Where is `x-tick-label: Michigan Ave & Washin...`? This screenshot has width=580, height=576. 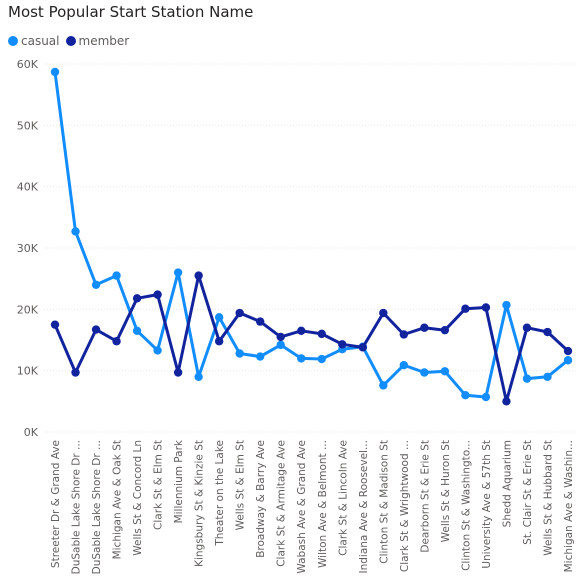
x-tick-label: Michigan Ave & Washin... is located at coordinates (569, 506).